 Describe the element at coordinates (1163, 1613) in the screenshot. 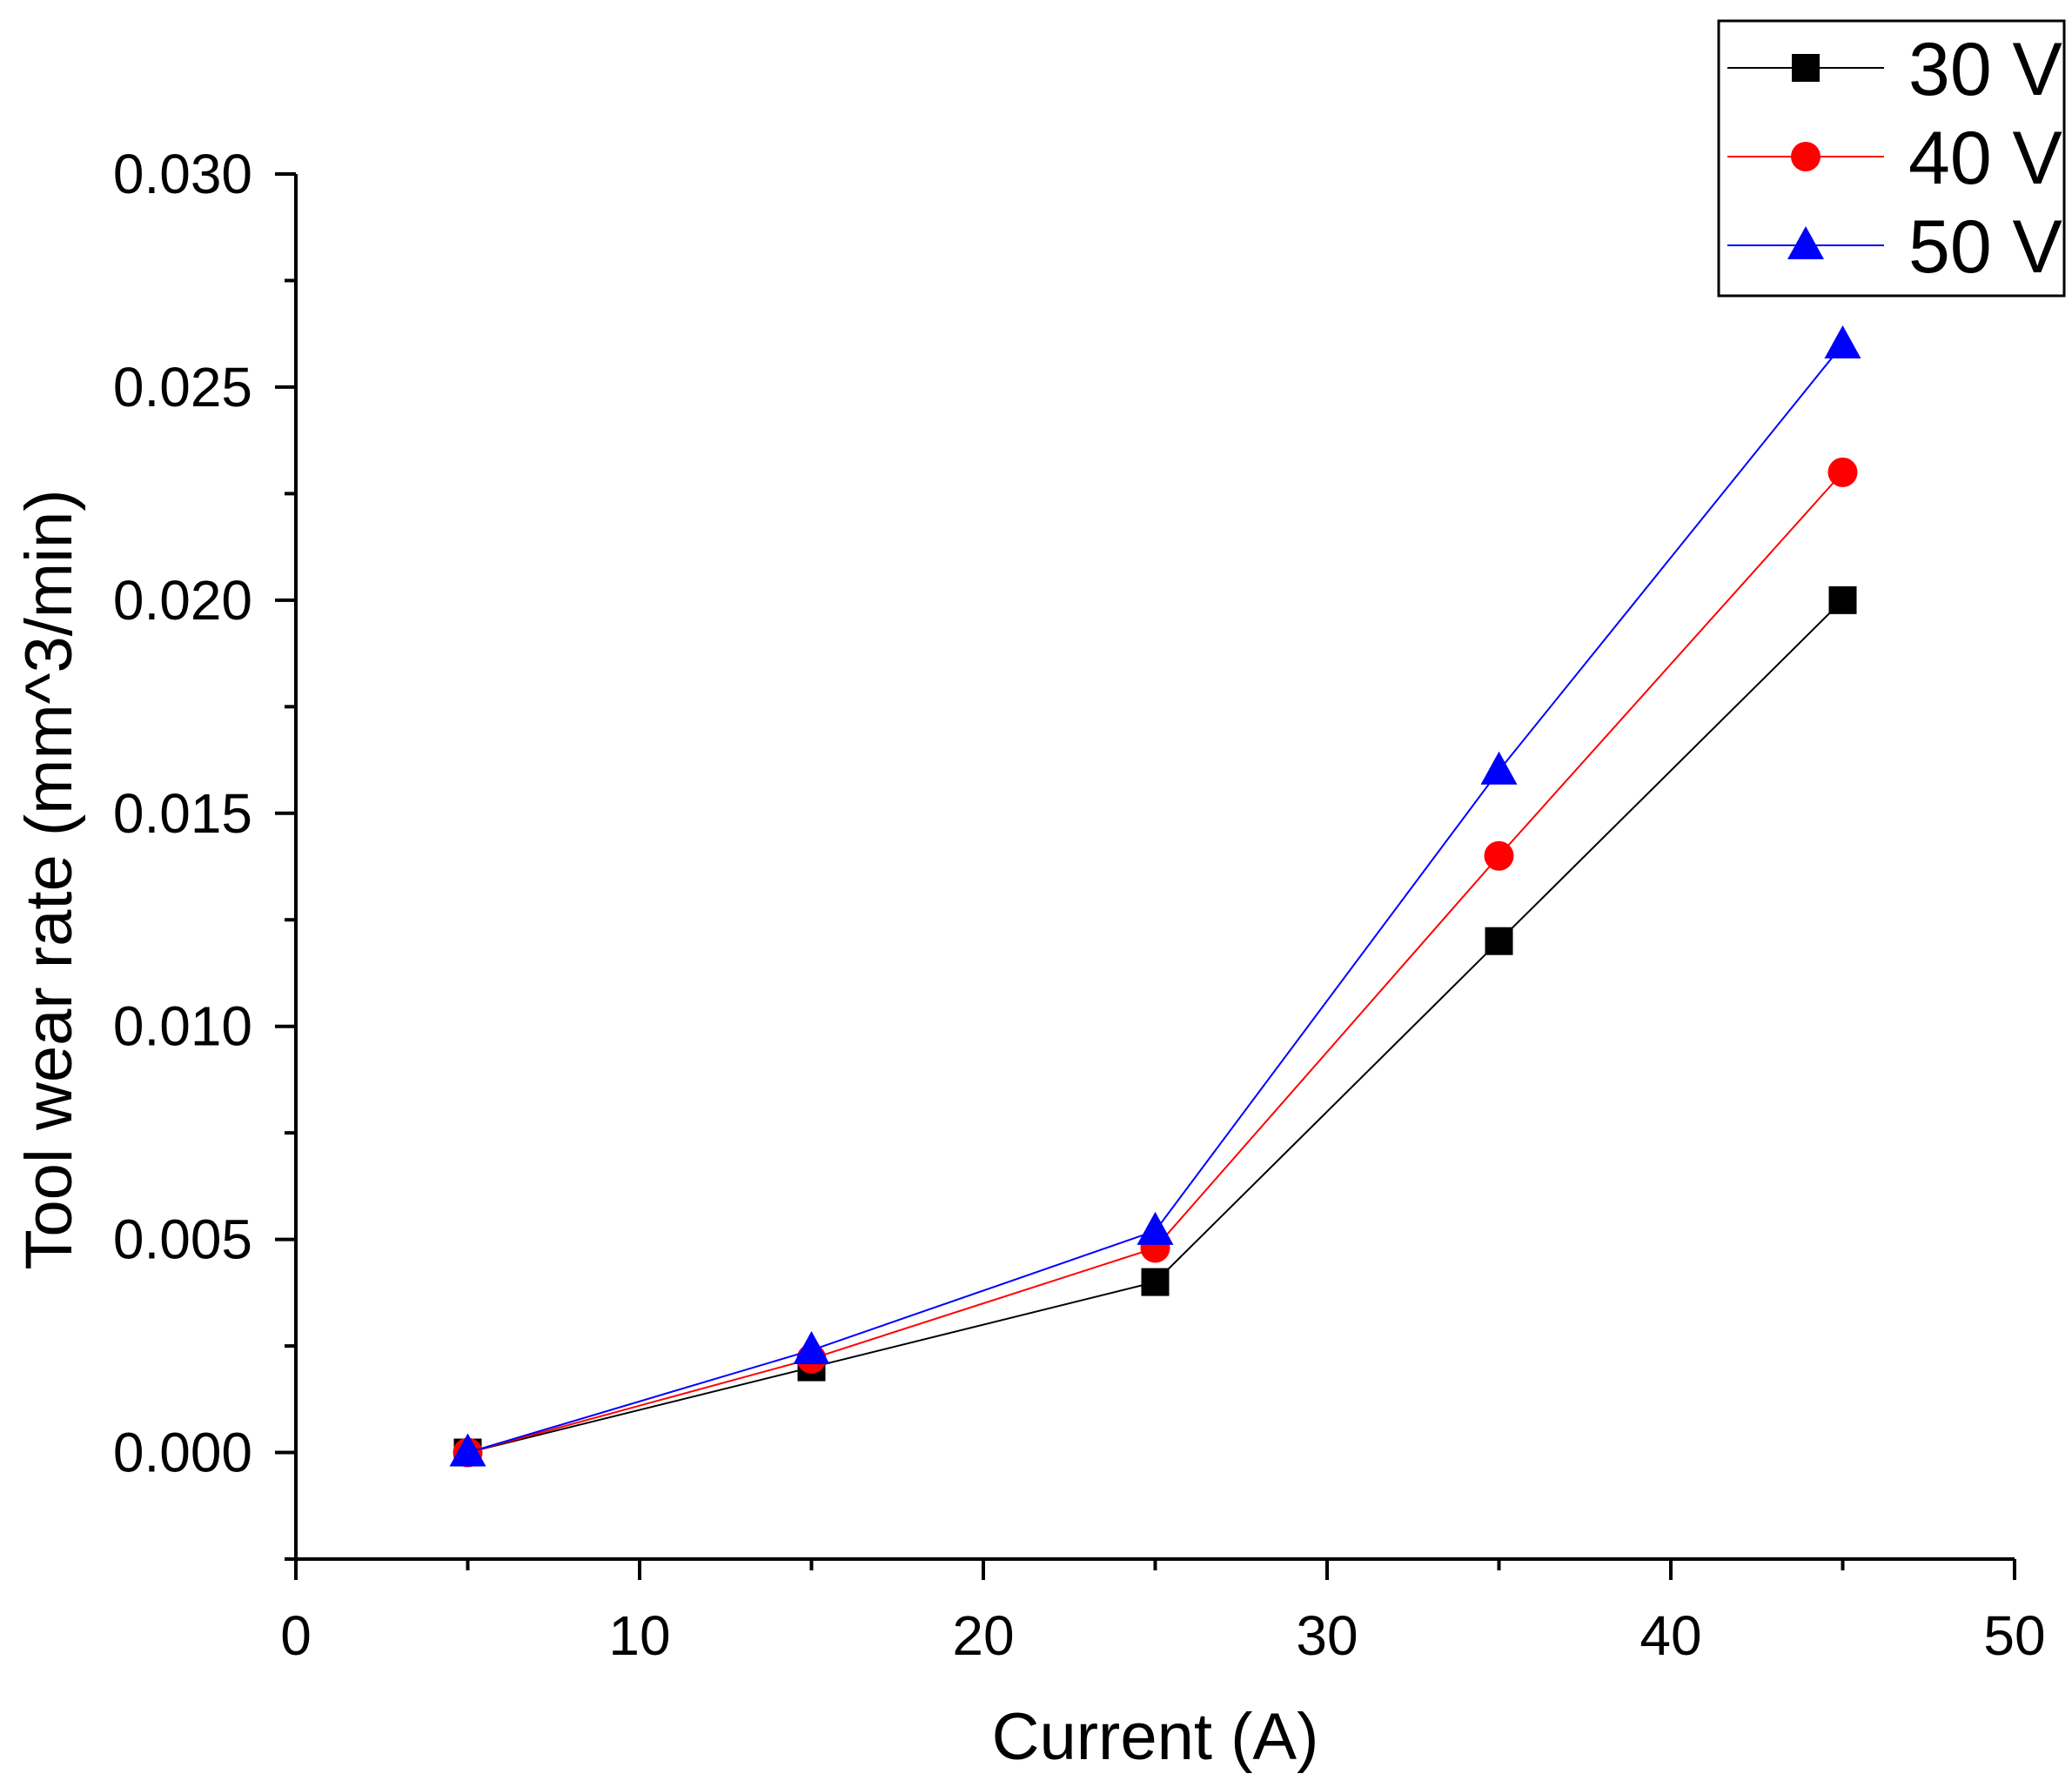

I see `x-ticks: 0 10 20 30 40 50` at that location.